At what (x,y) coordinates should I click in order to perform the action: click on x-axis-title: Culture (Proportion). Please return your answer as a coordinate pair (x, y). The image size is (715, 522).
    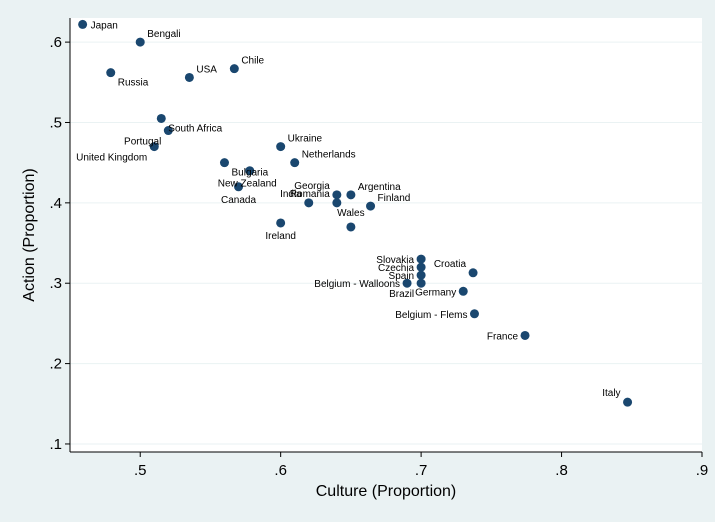
    Looking at the image, I should click on (386, 491).